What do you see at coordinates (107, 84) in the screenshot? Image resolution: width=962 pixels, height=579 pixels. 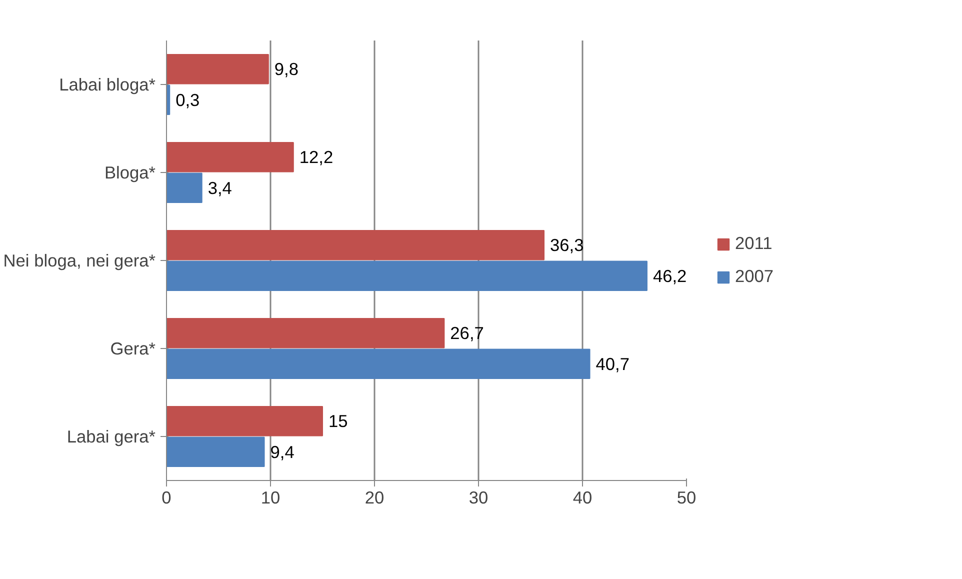 I see `y-tick-label: Labai bloga*` at bounding box center [107, 84].